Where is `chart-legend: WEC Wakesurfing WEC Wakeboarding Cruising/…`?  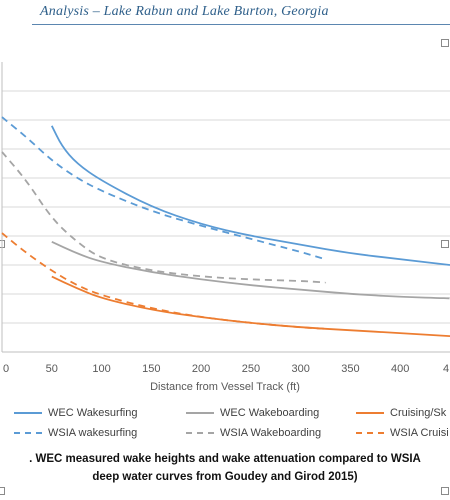
chart-legend: WEC Wakesurfing WEC Wakeboarding Cruising/… is located at coordinates (225, 424).